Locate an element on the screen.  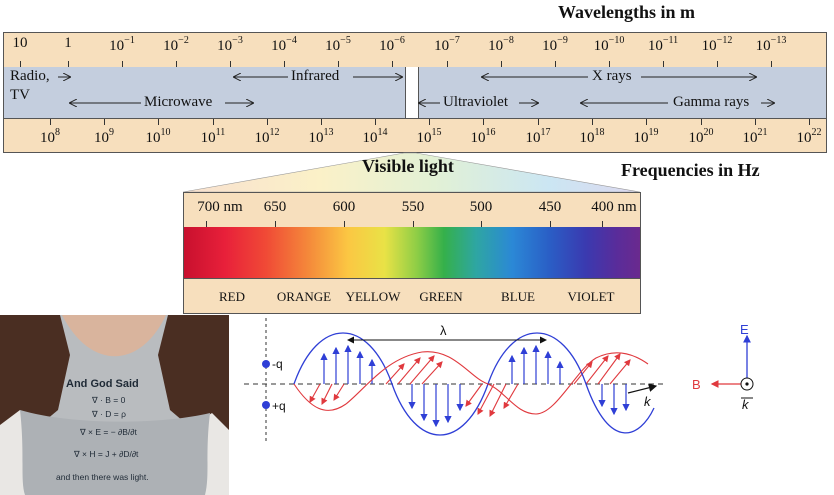
frequency-tick-label: 10⁸ is located at coordinates (50, 136).